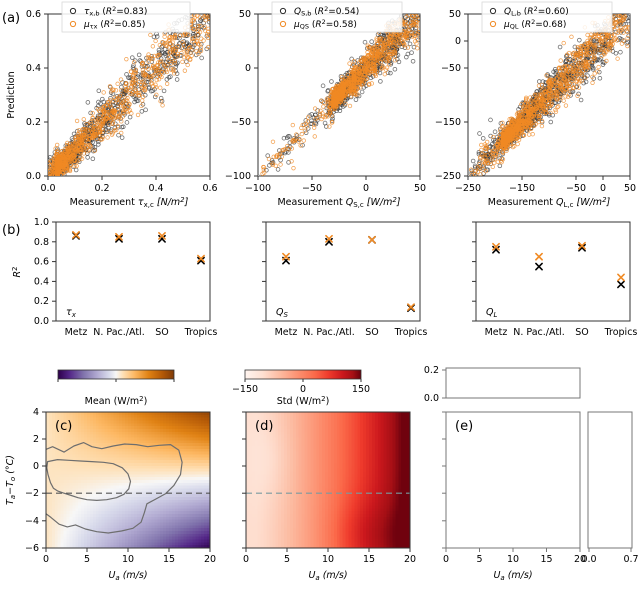 The height and width of the screenshot is (608, 640). I want to click on xlabel-a2: Measurement QS,c [W/m2], so click(338, 202).